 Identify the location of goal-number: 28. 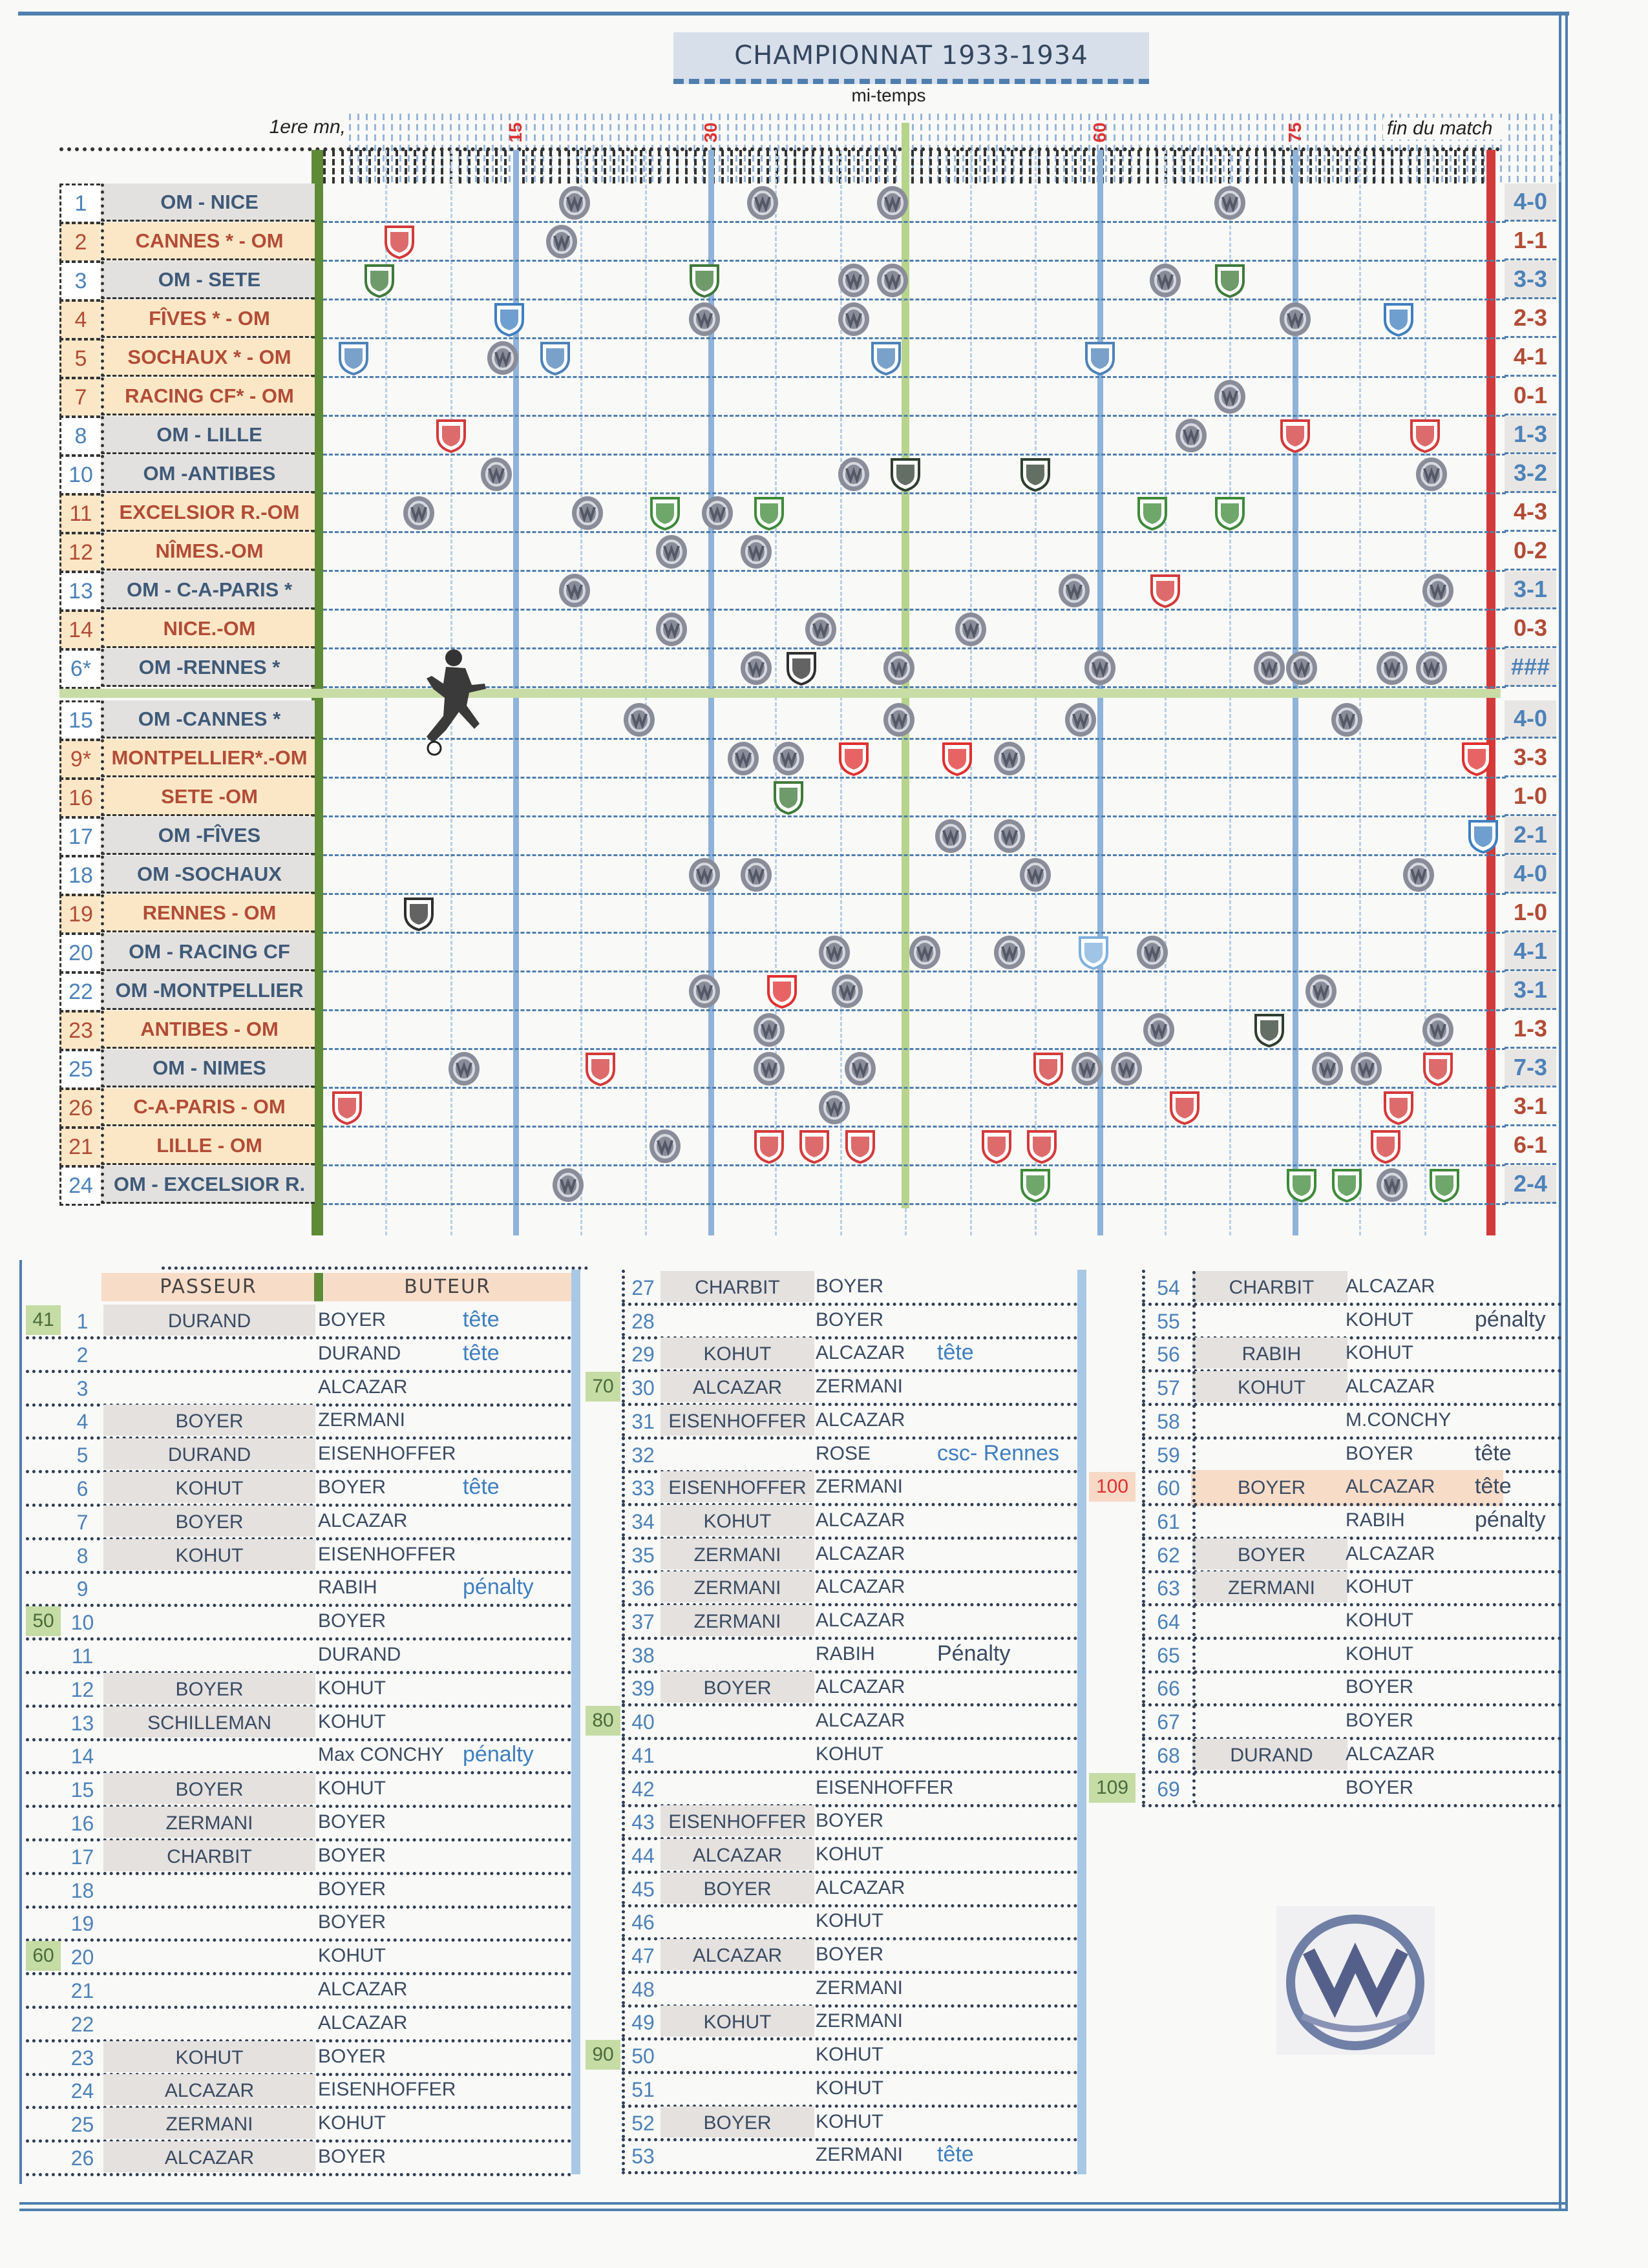
(641, 1320).